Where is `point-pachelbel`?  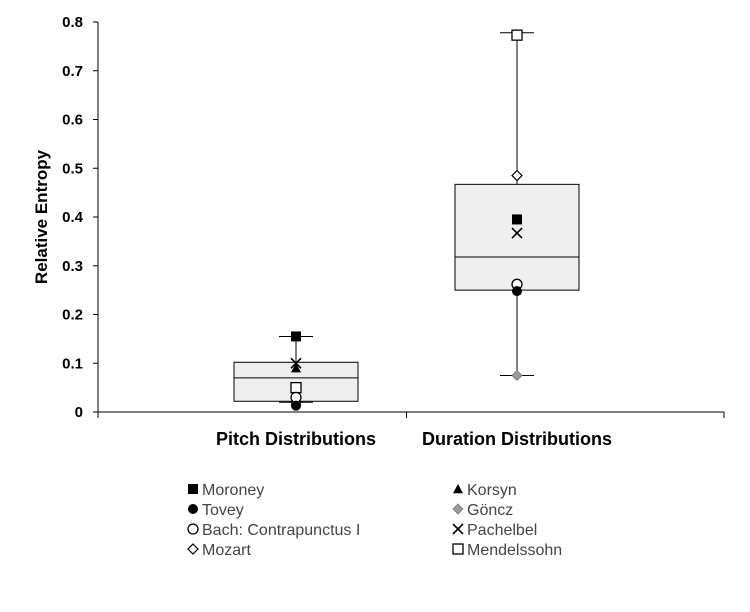
point-pachelbel is located at coordinates (517, 233).